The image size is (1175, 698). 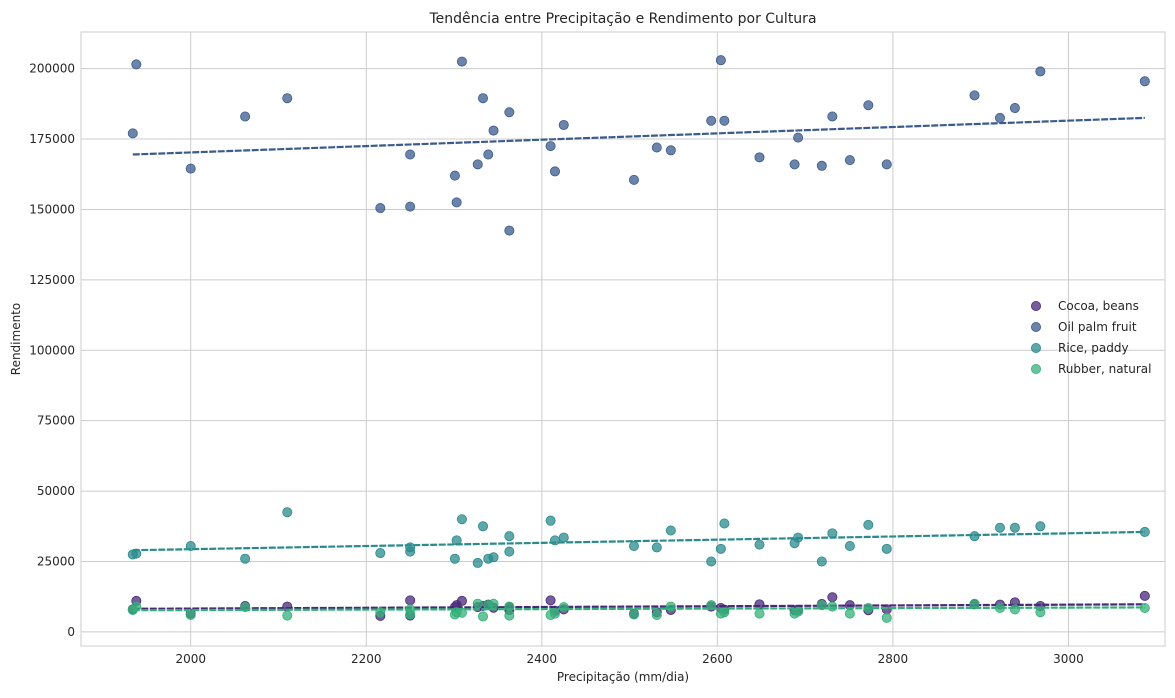 What do you see at coordinates (71, 632) in the screenshot?
I see `y-tick-label: 0` at bounding box center [71, 632].